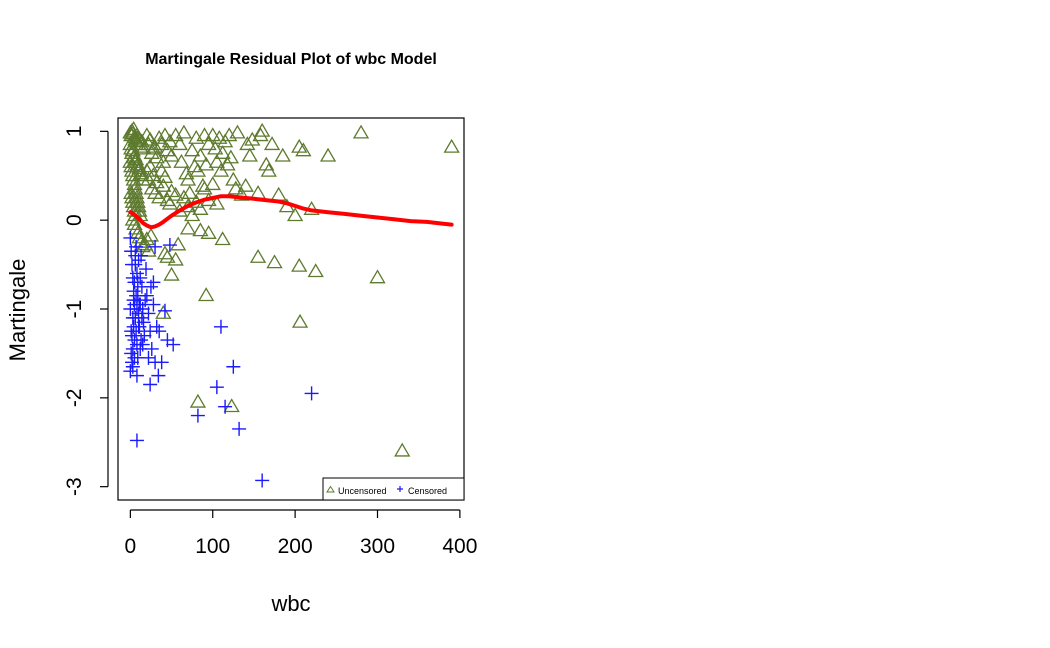 Image resolution: width=1050 pixels, height=648 pixels. I want to click on x-tick-label: 400, so click(459, 546).